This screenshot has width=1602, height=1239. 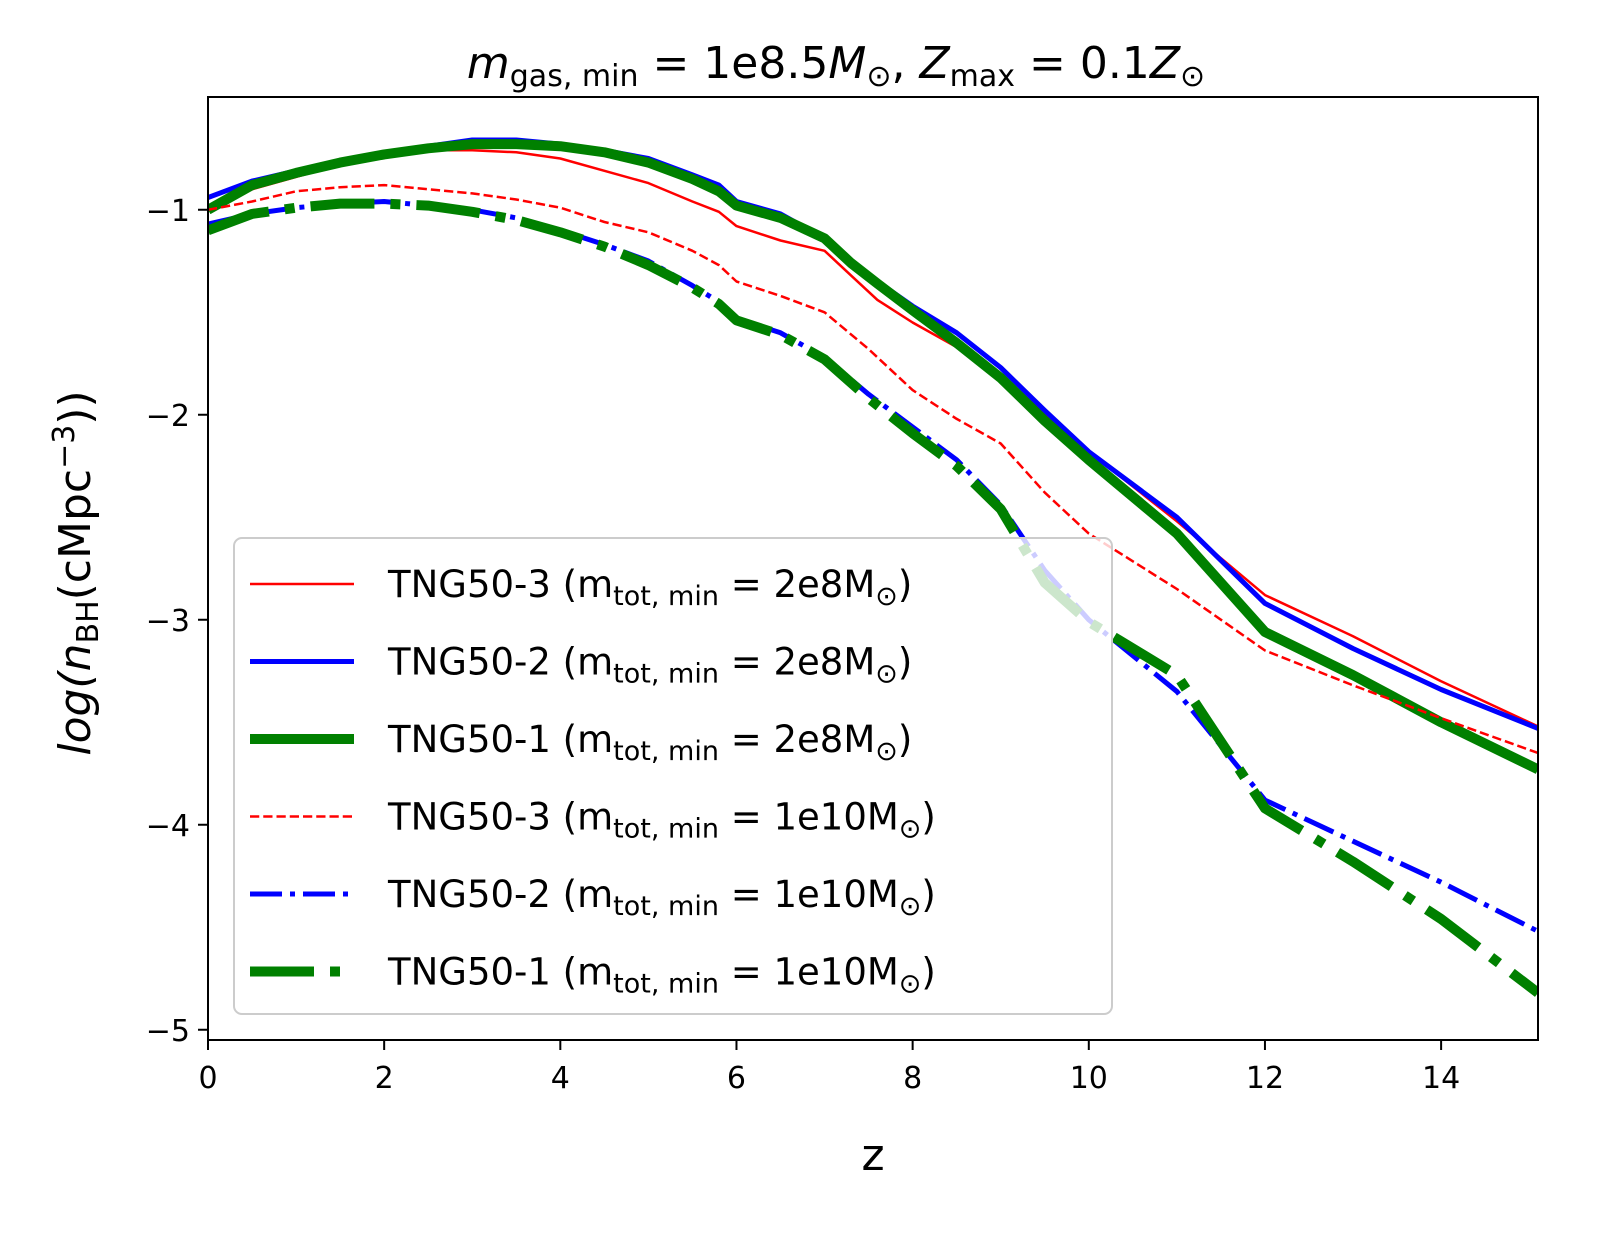 I want to click on legend-item: TNG50-1 (mtot, min = 1e10M⊙), so click(x=593, y=975).